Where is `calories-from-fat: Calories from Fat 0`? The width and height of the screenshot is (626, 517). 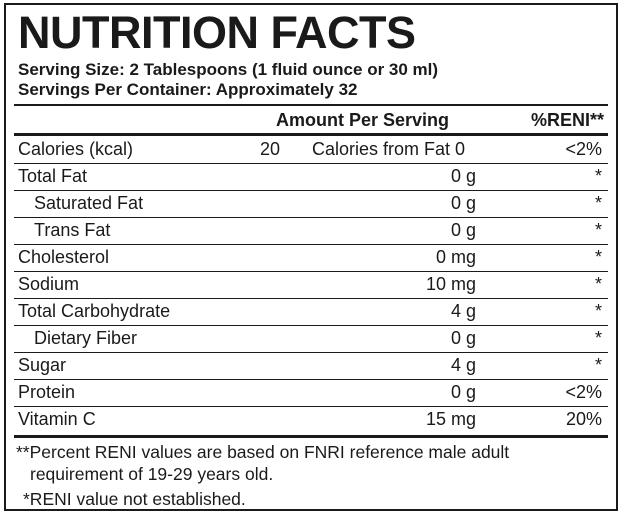
calories-from-fat: Calories from Fat 0 is located at coordinates (389, 149).